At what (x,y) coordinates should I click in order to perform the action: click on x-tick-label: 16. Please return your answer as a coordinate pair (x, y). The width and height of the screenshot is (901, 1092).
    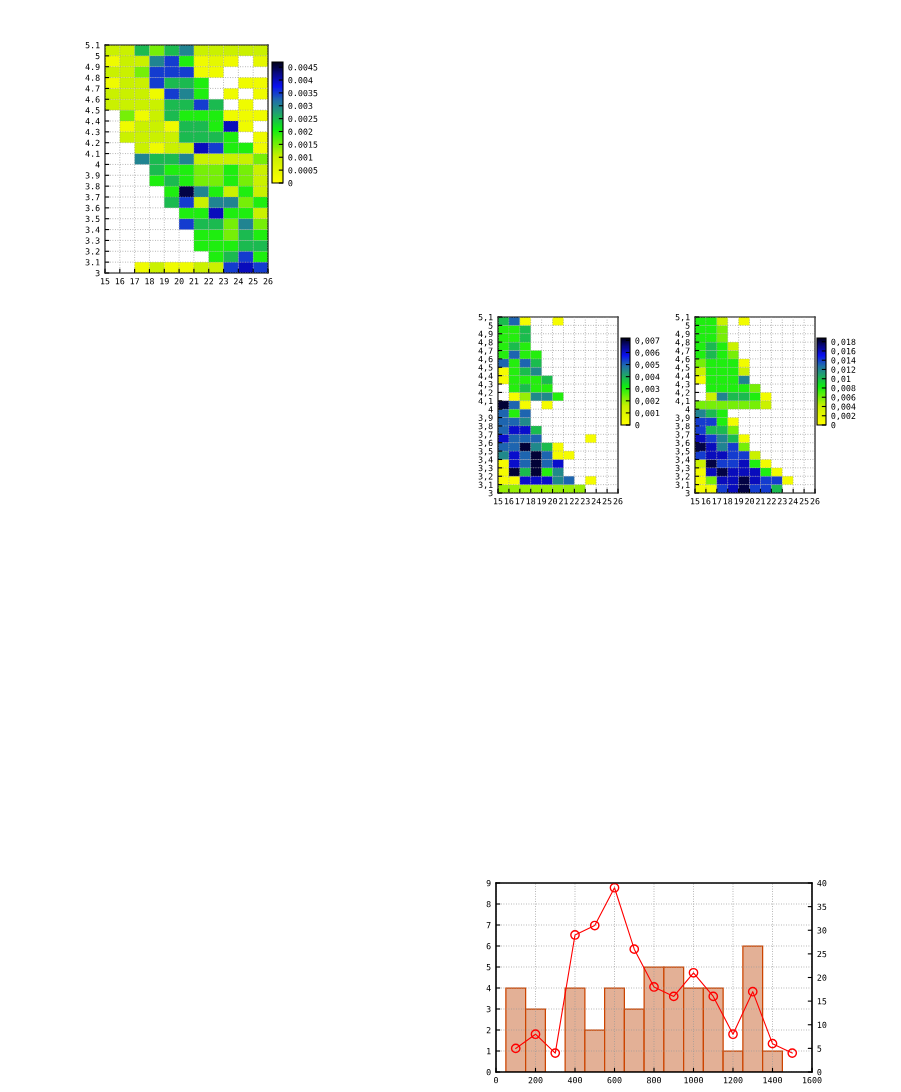
    Looking at the image, I should click on (509, 501).